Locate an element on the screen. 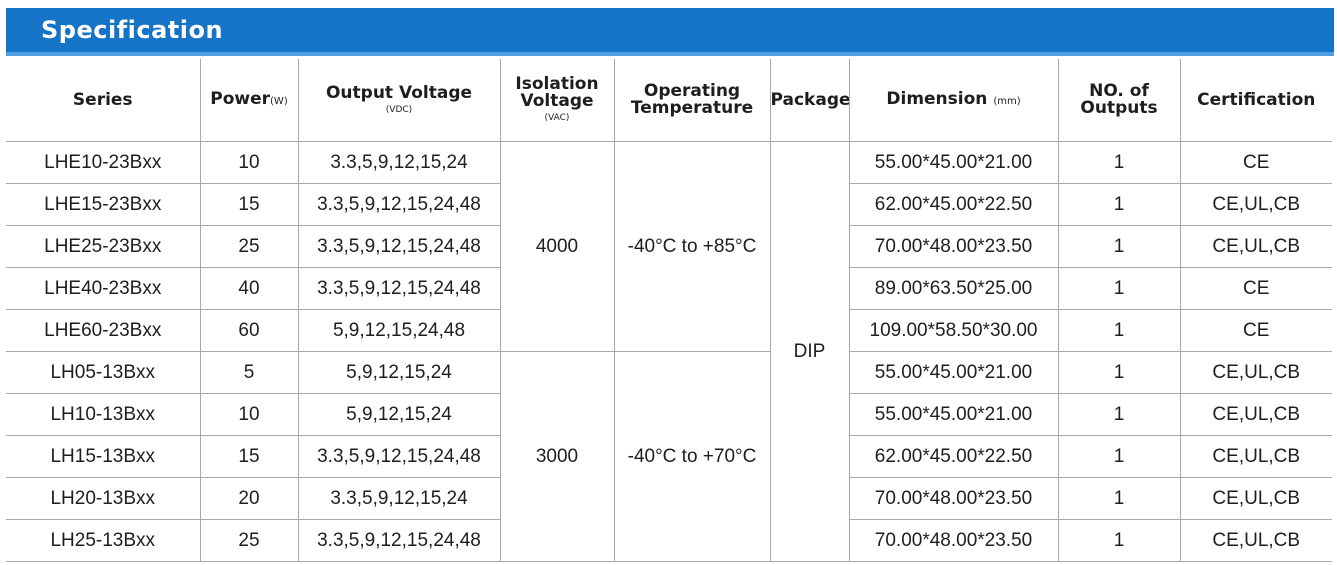  series-cell: LH05-13Bxx is located at coordinates (103, 372).